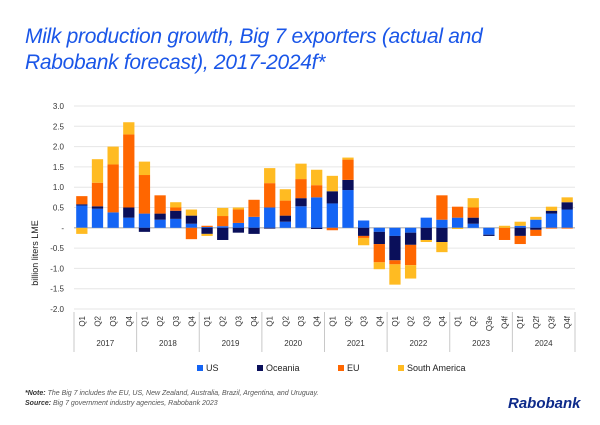 The image size is (600, 425). What do you see at coordinates (505, 322) in the screenshot?
I see `x-tick-label: Q4f` at bounding box center [505, 322].